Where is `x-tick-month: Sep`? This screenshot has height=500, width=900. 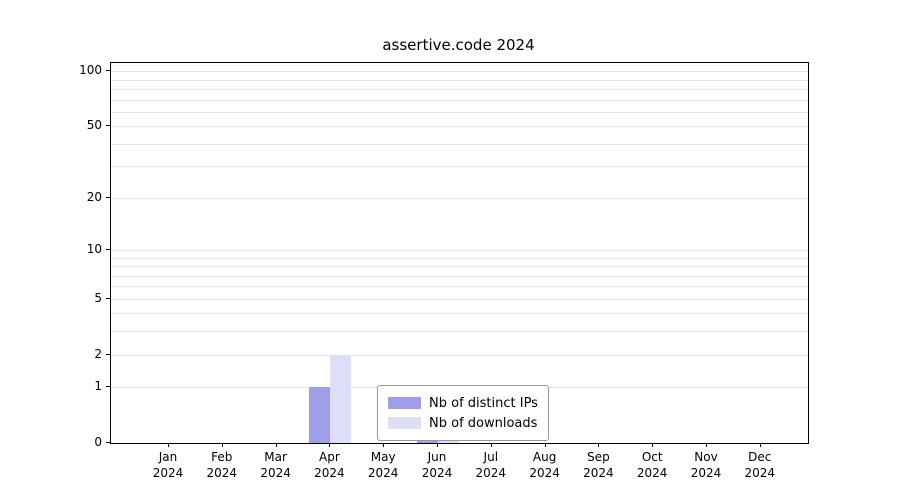
x-tick-month: Sep is located at coordinates (598, 457).